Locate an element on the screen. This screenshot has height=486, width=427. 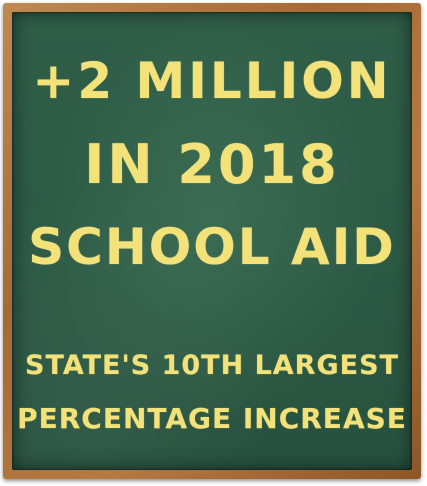
subline-metric: Percentage Increase is located at coordinates (212, 418).